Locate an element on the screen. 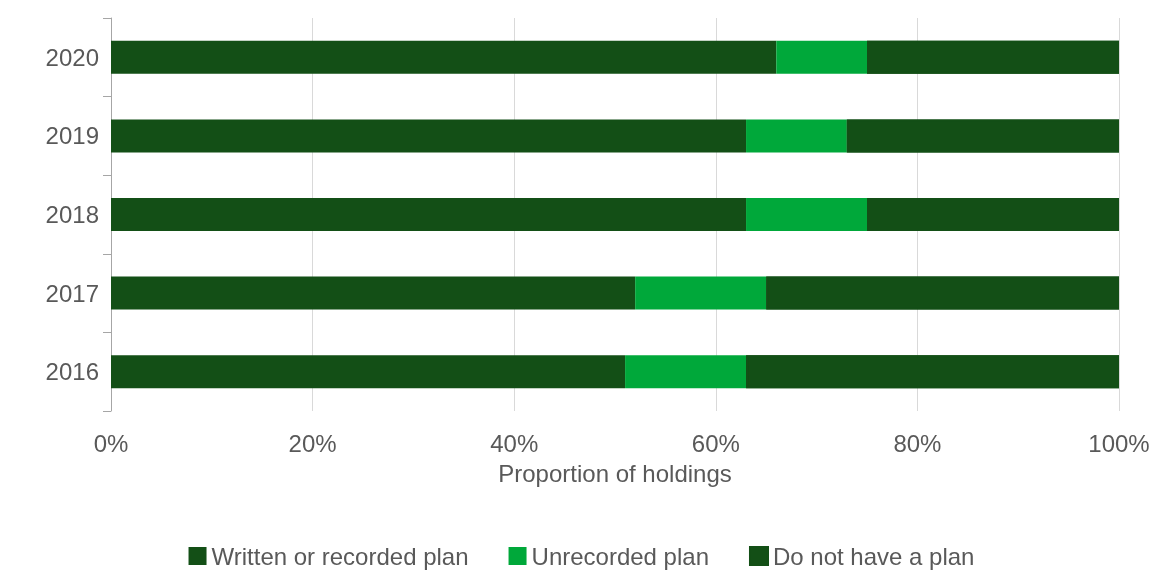  x-tick-label: 40% is located at coordinates (514, 443).